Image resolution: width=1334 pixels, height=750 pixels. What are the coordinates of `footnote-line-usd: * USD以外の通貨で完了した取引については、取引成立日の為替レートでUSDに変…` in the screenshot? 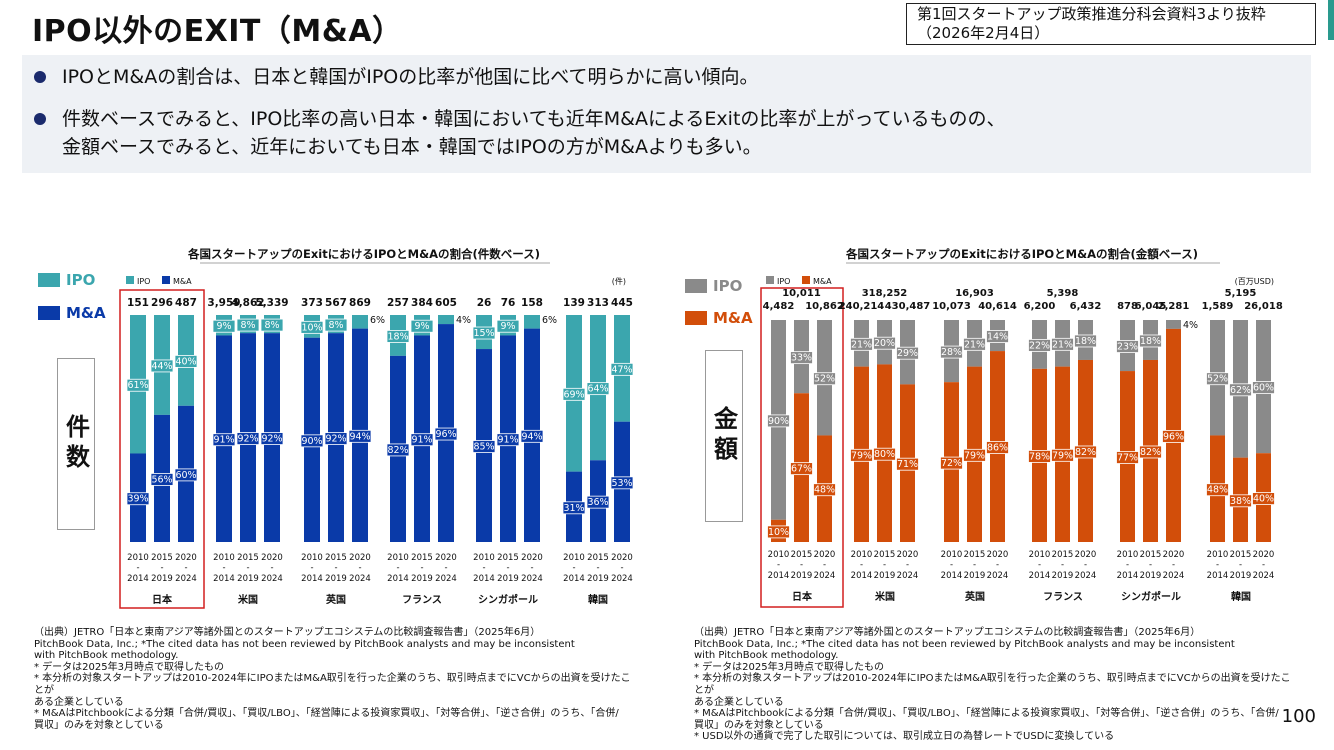 It's located at (904, 737).